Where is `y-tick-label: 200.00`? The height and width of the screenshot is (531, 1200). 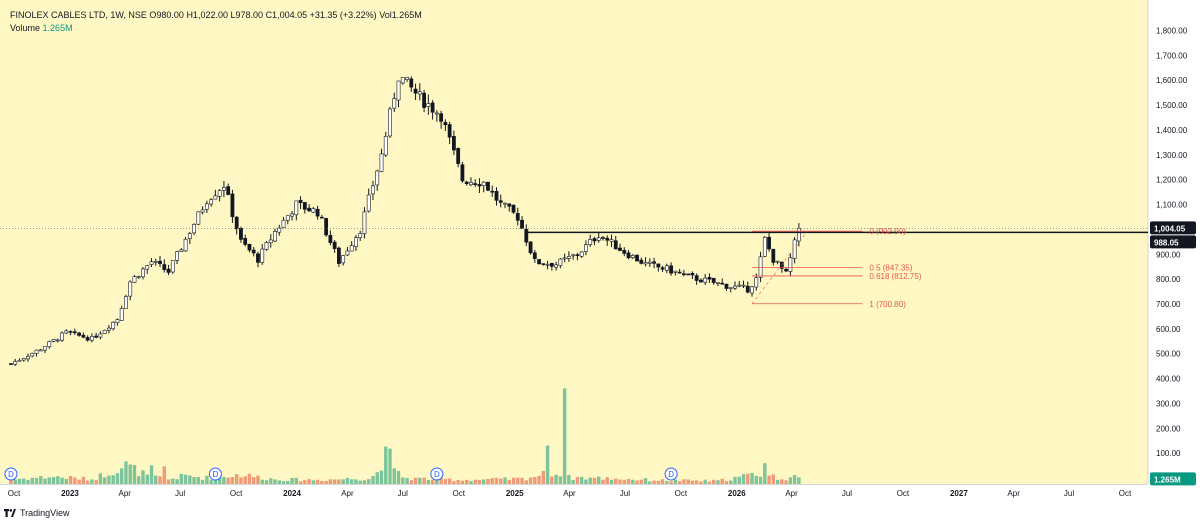 y-tick-label: 200.00 is located at coordinates (1168, 428).